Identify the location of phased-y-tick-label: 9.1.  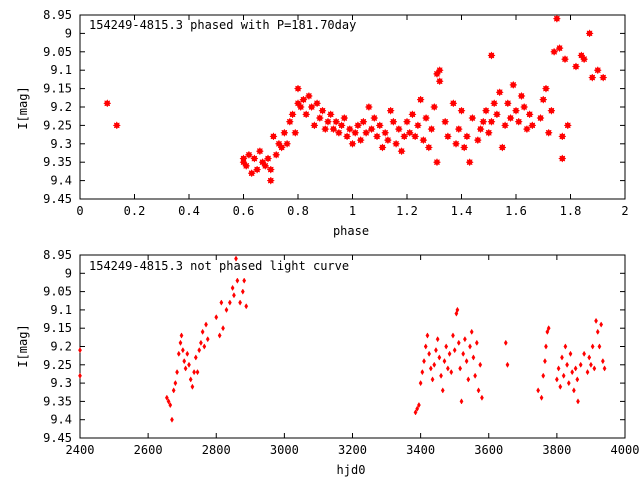
(61, 70).